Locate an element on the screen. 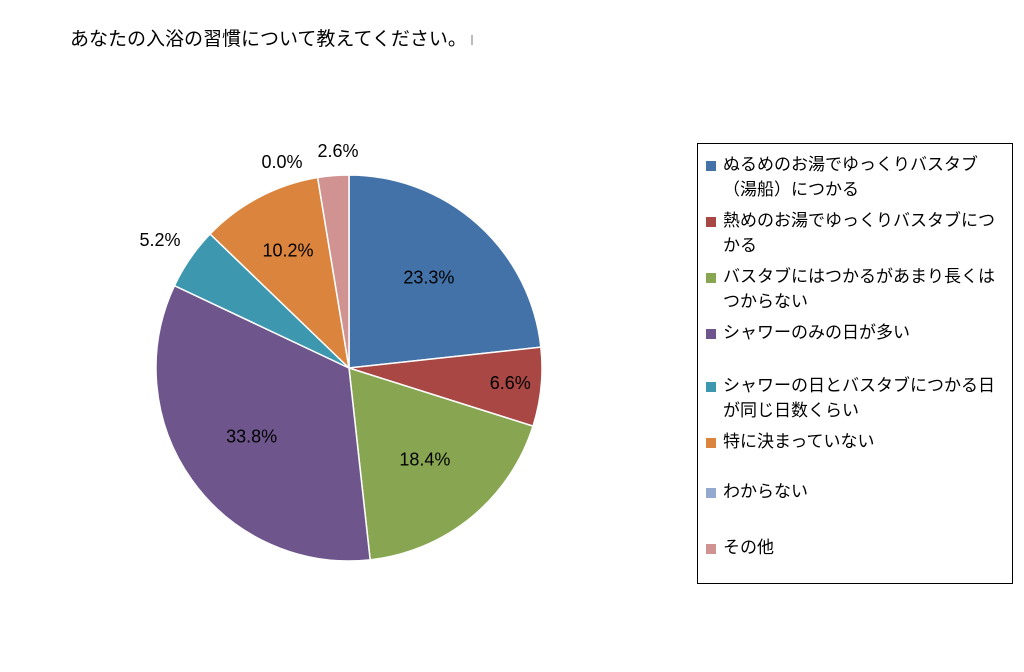 This screenshot has height=672, width=1024. slice-7-label: 0.0% is located at coordinates (281, 162).